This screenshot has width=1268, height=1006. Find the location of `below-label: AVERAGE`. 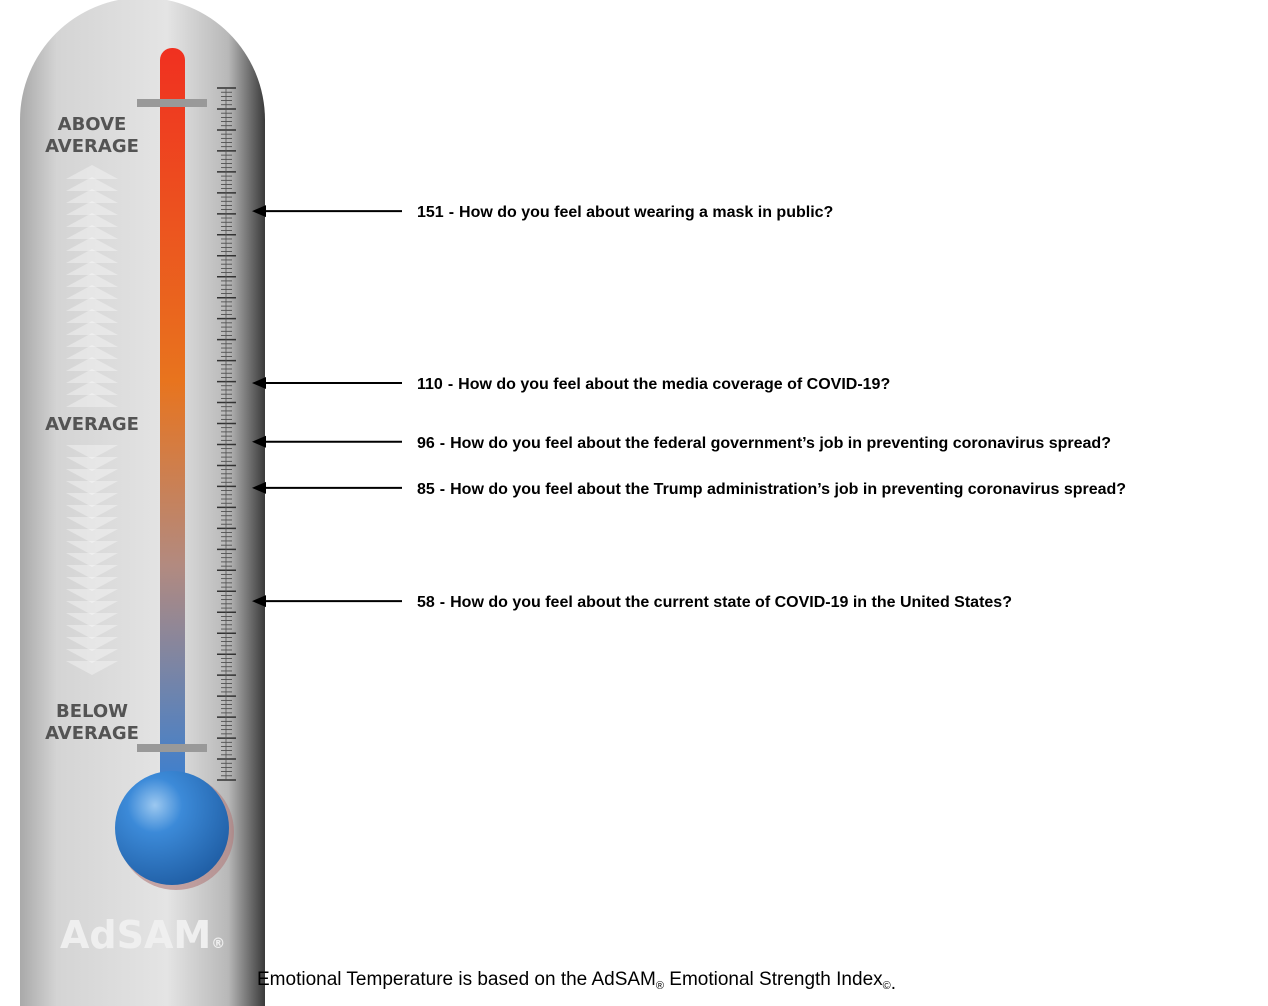

below-label: AVERAGE is located at coordinates (92, 733).